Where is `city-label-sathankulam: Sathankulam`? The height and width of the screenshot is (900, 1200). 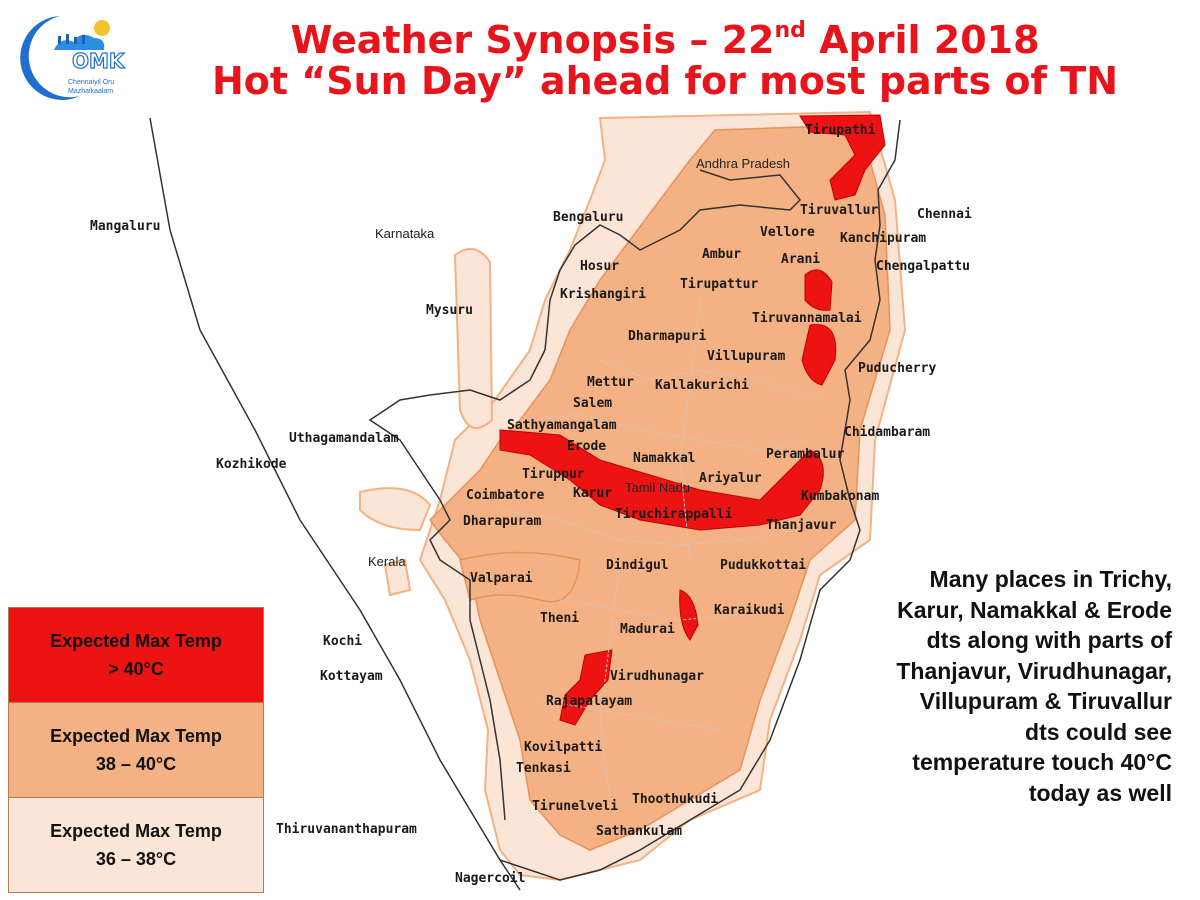 city-label-sathankulam: Sathankulam is located at coordinates (639, 831).